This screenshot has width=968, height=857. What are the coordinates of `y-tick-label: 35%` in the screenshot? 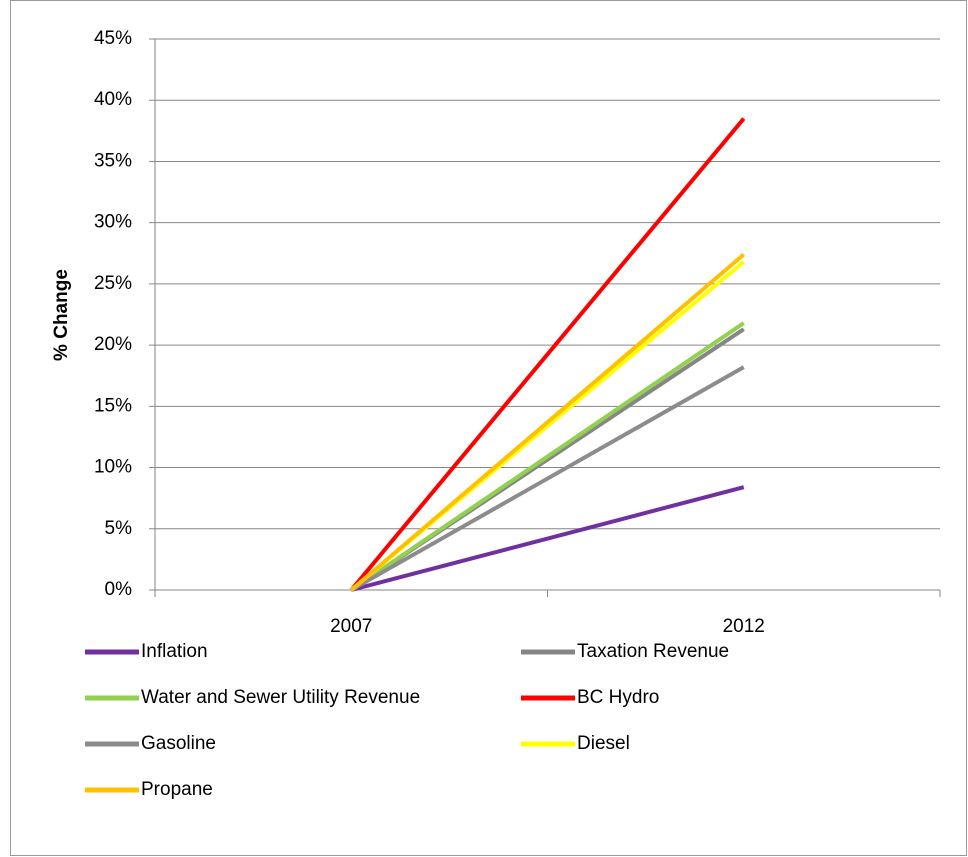 It's located at (113, 160).